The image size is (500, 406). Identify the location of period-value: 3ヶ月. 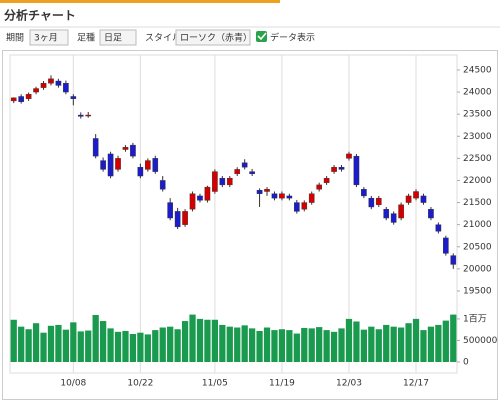
(46, 38).